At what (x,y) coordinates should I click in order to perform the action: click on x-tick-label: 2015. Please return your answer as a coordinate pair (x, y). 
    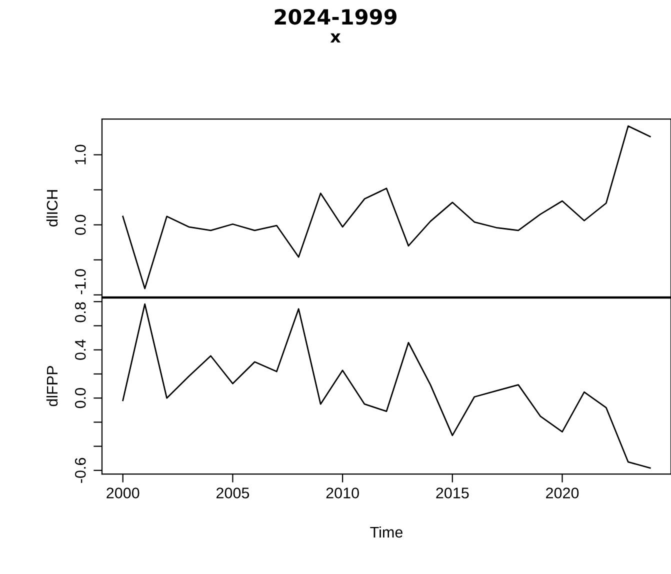
    Looking at the image, I should click on (452, 493).